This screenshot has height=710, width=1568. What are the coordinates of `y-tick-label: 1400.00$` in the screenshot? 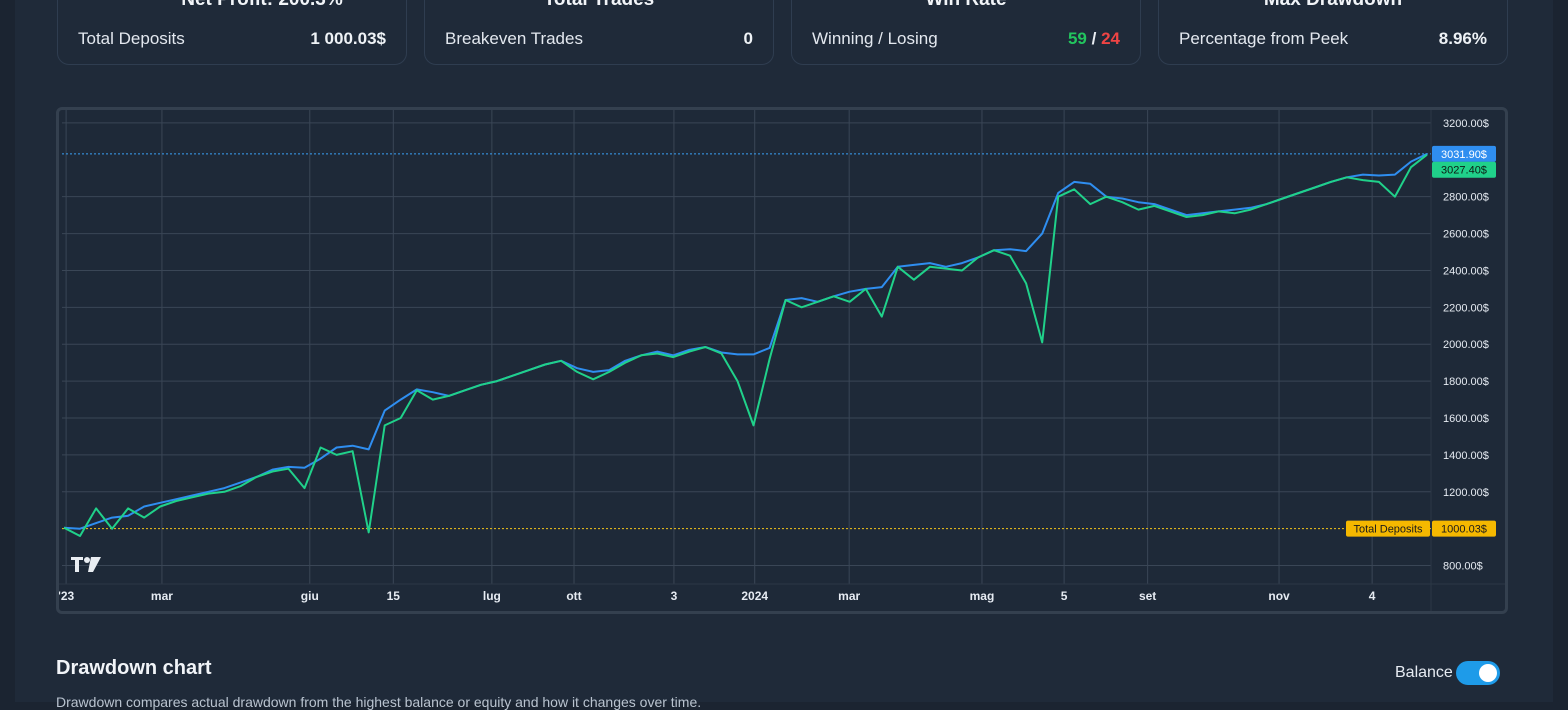 It's located at (1466, 456).